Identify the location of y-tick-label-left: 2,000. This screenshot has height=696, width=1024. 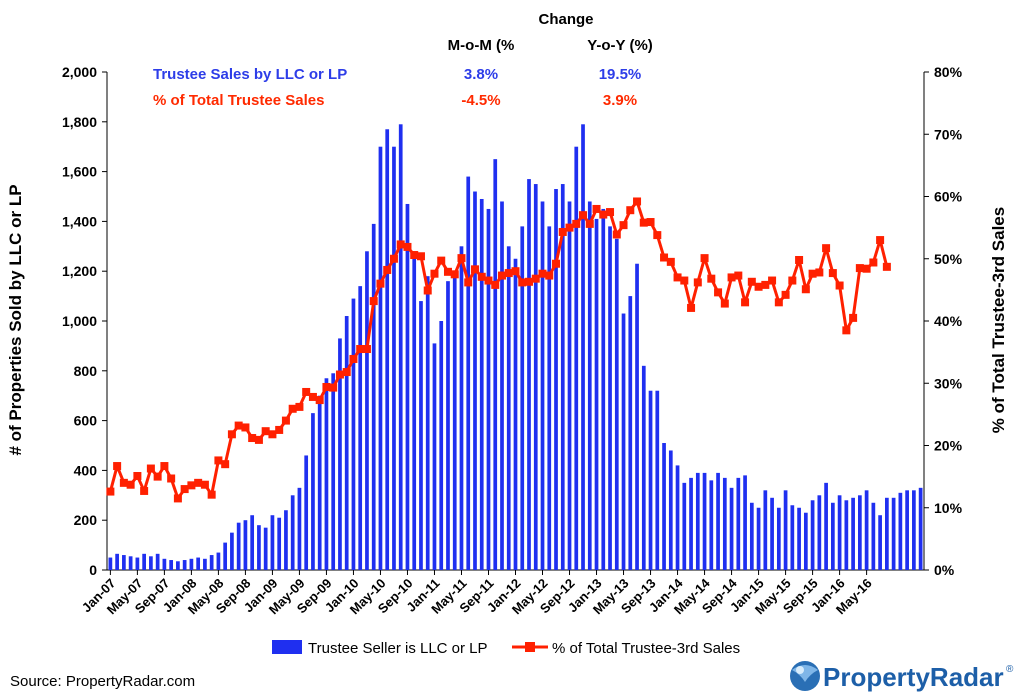
(79, 72).